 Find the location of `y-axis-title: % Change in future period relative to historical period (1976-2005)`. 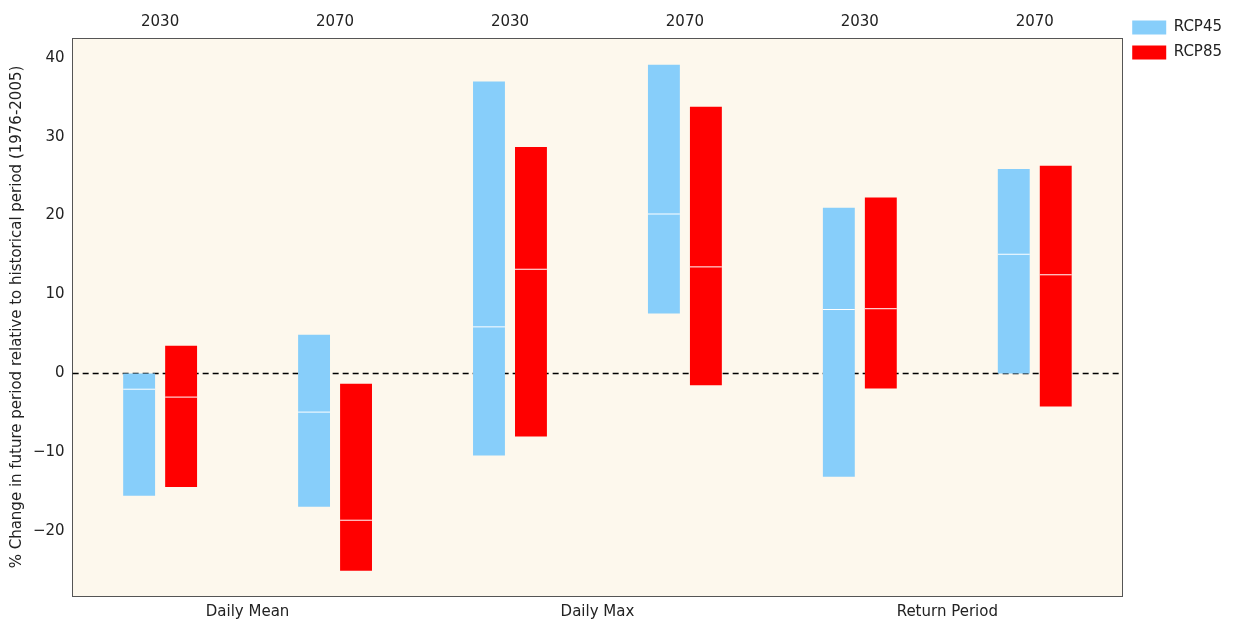

y-axis-title: % Change in future period relative to historical period (1976-2005) is located at coordinates (15, 317).